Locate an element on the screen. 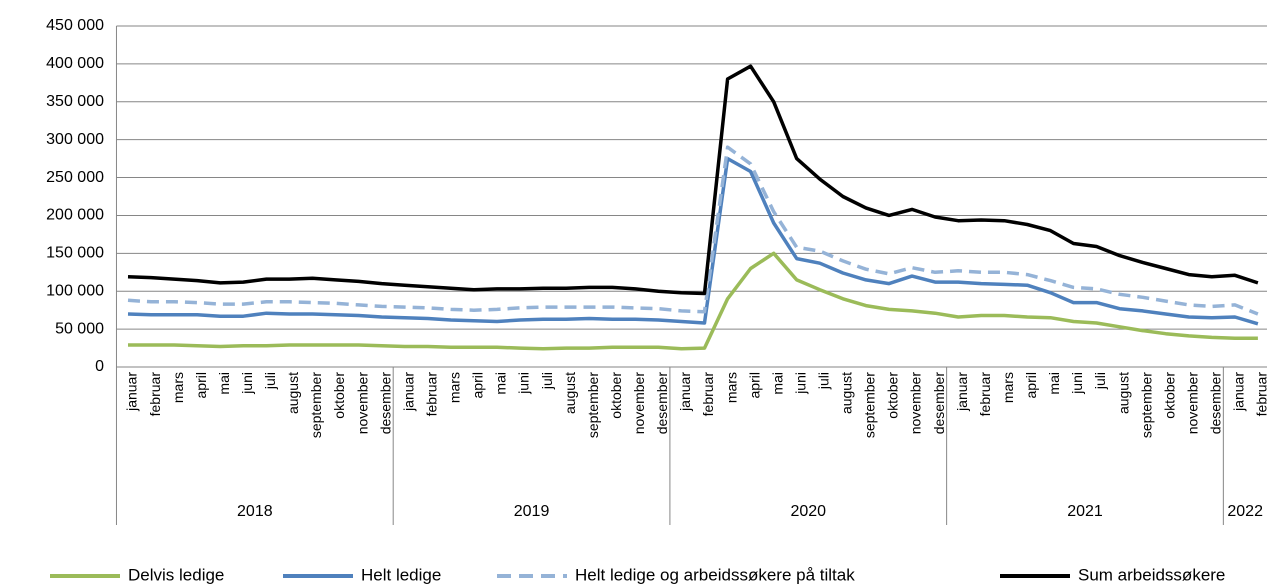 This screenshot has width=1267, height=588. year-label: 2019 is located at coordinates (532, 511).